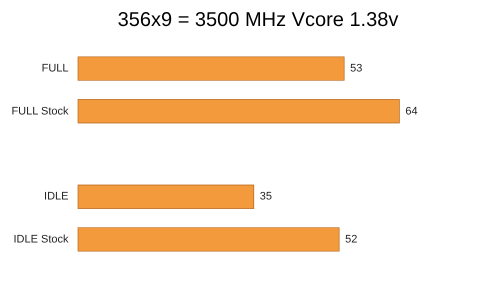  I want to click on data-label: 64, so click(411, 111).